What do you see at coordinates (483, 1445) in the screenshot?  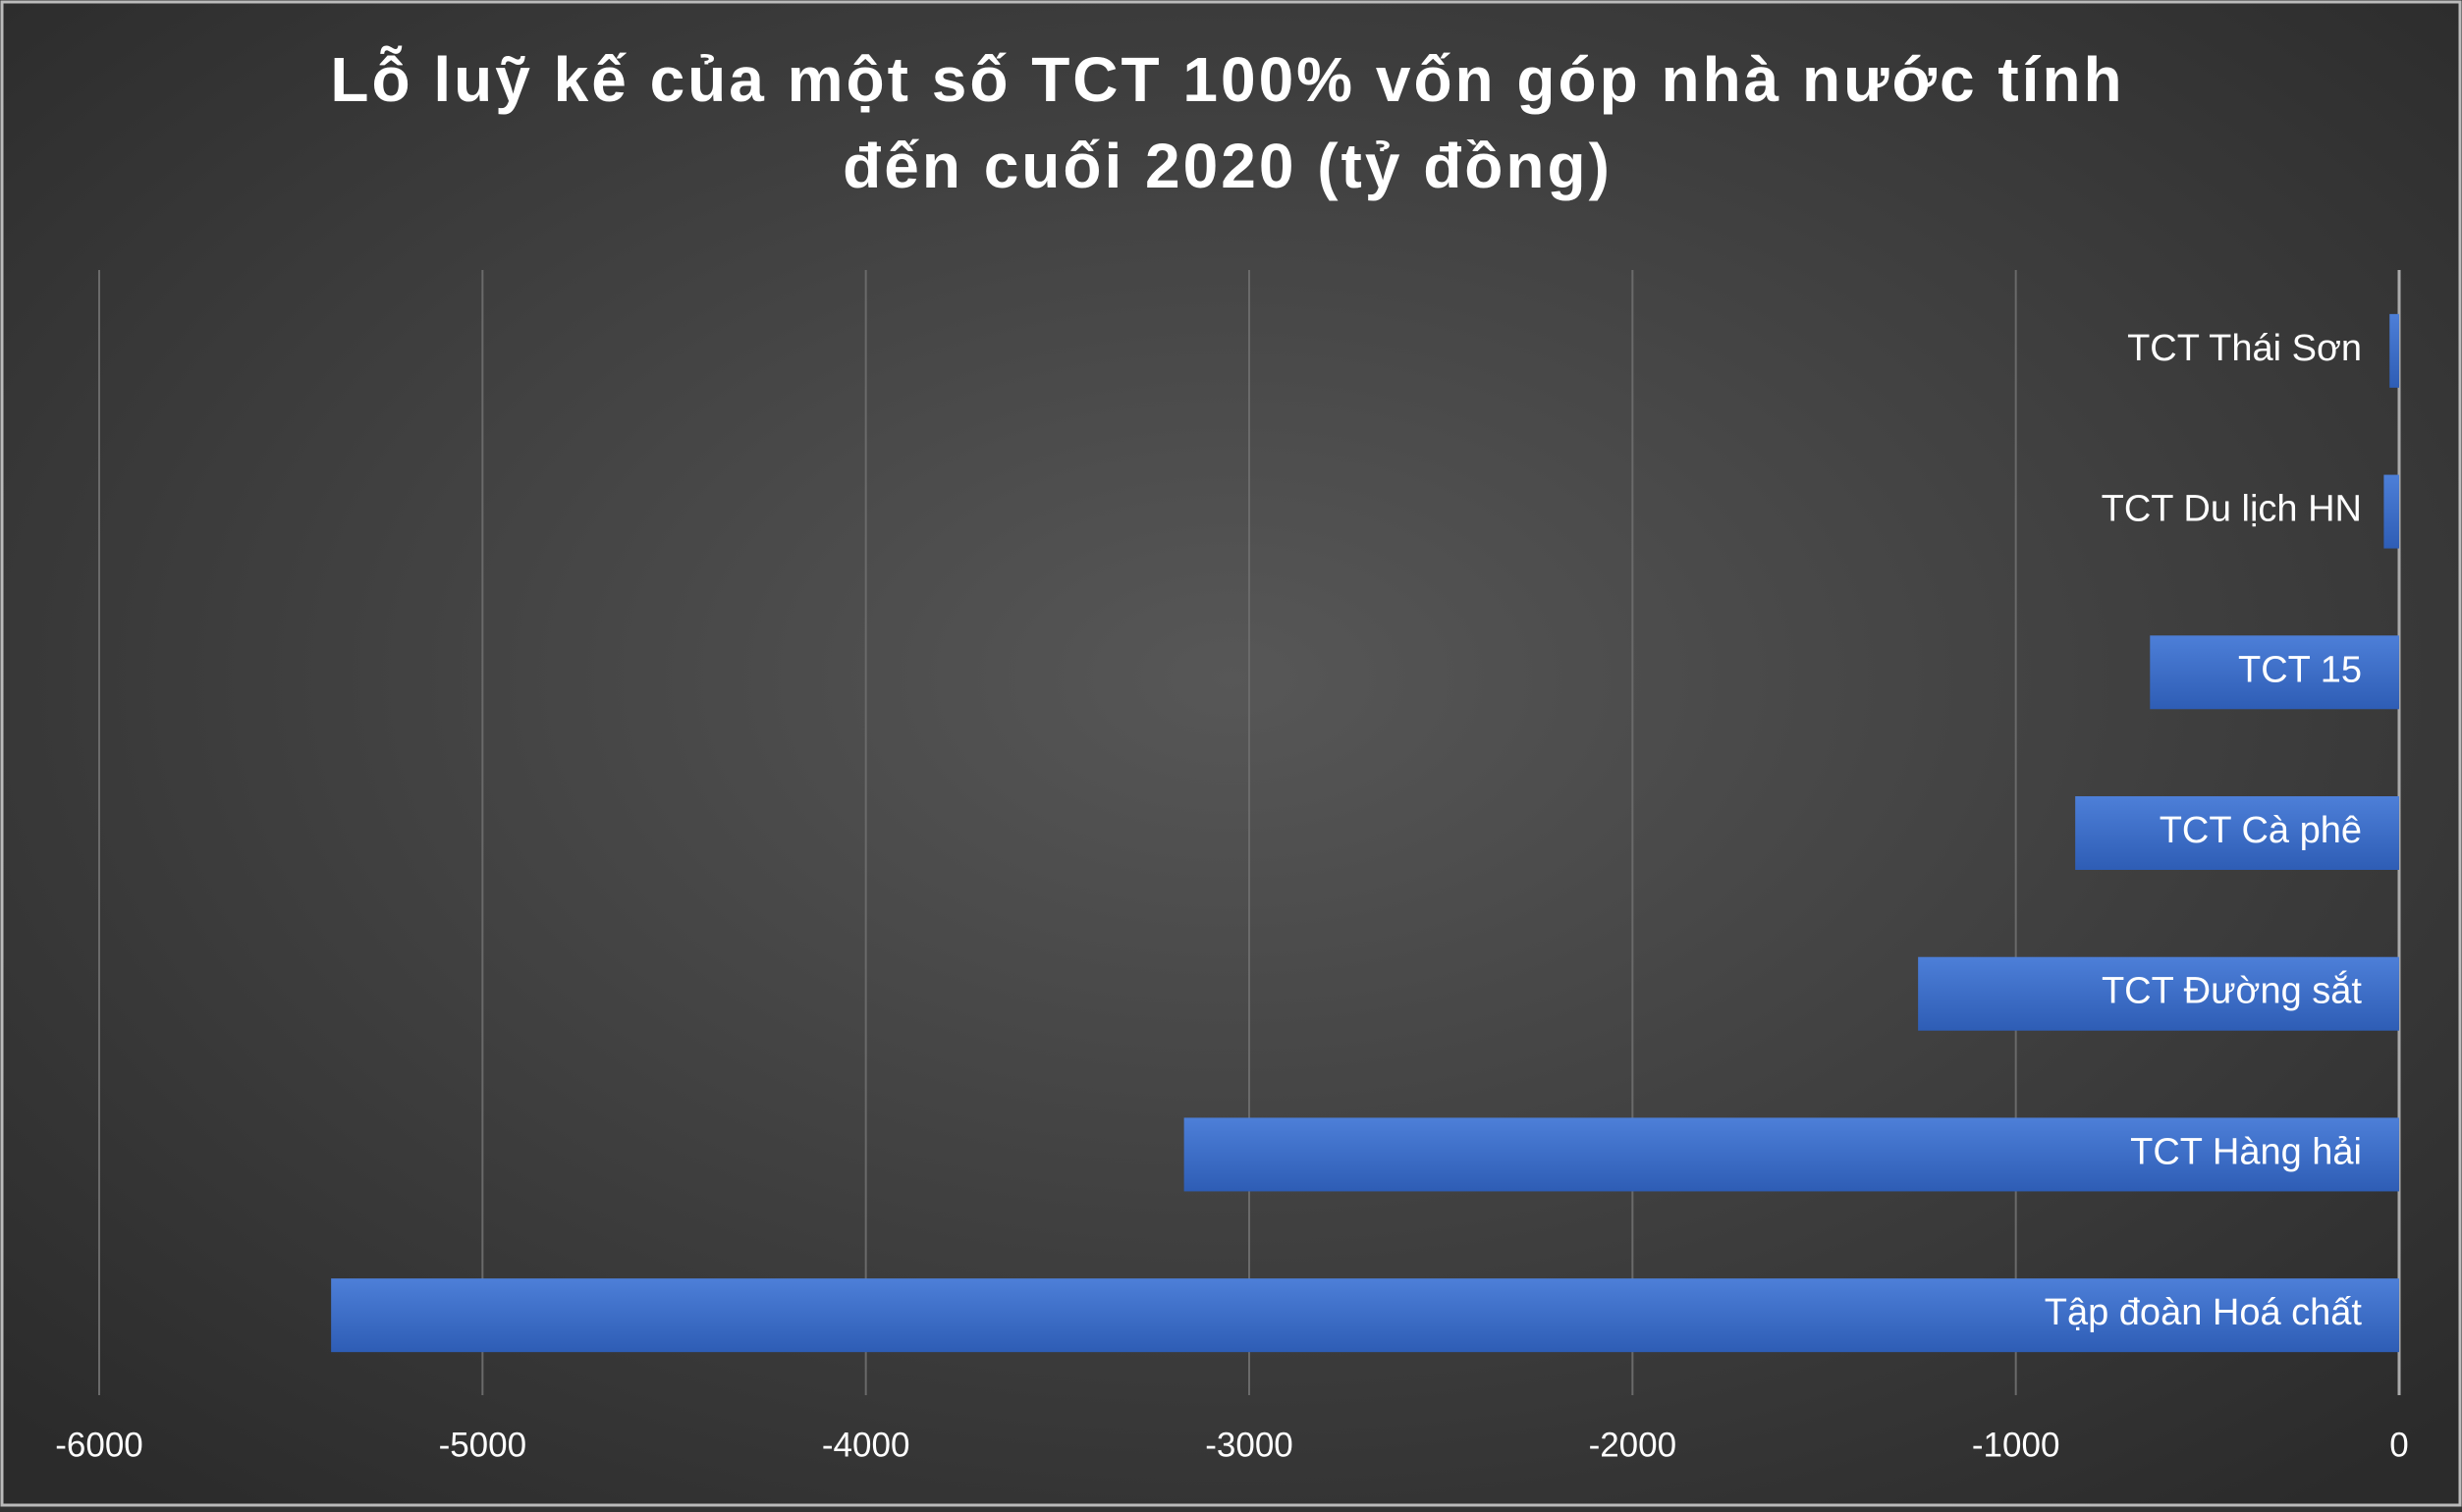 I see `x-tick-label: -5000` at bounding box center [483, 1445].